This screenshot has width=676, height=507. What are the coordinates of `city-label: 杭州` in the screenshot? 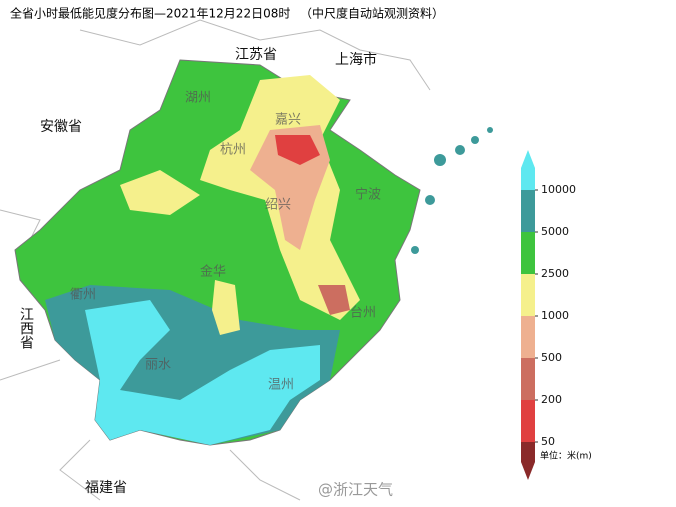 It's located at (233, 150).